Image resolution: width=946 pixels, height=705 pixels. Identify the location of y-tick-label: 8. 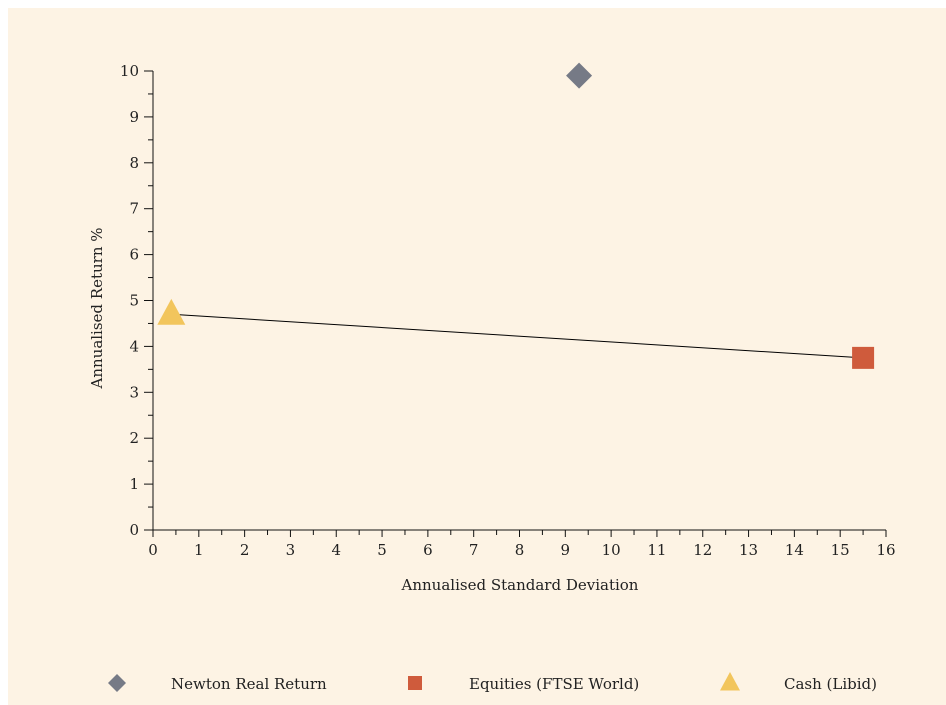
(134, 163).